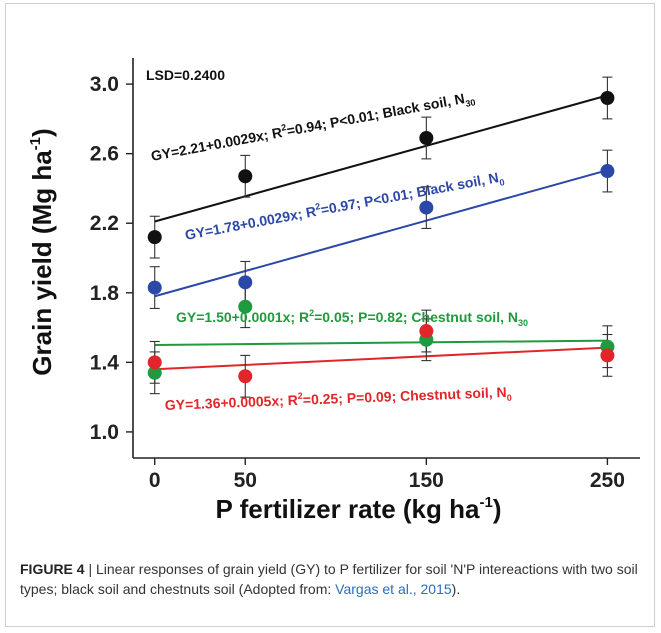 This screenshot has width=661, height=633. What do you see at coordinates (426, 480) in the screenshot?
I see `x-tick-label: 150` at bounding box center [426, 480].